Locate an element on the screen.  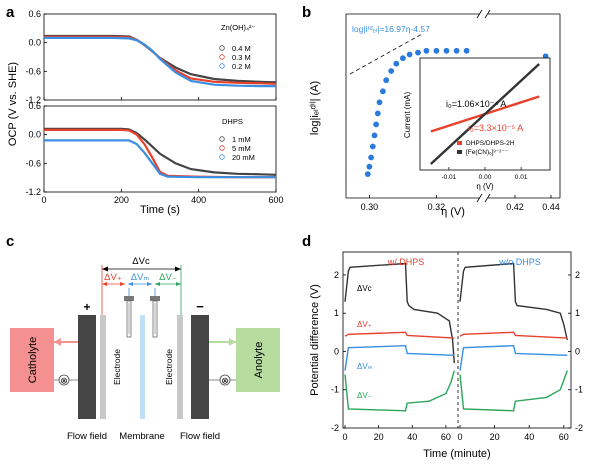
inset-xtick-label: 0.01 is located at coordinates (521, 177).